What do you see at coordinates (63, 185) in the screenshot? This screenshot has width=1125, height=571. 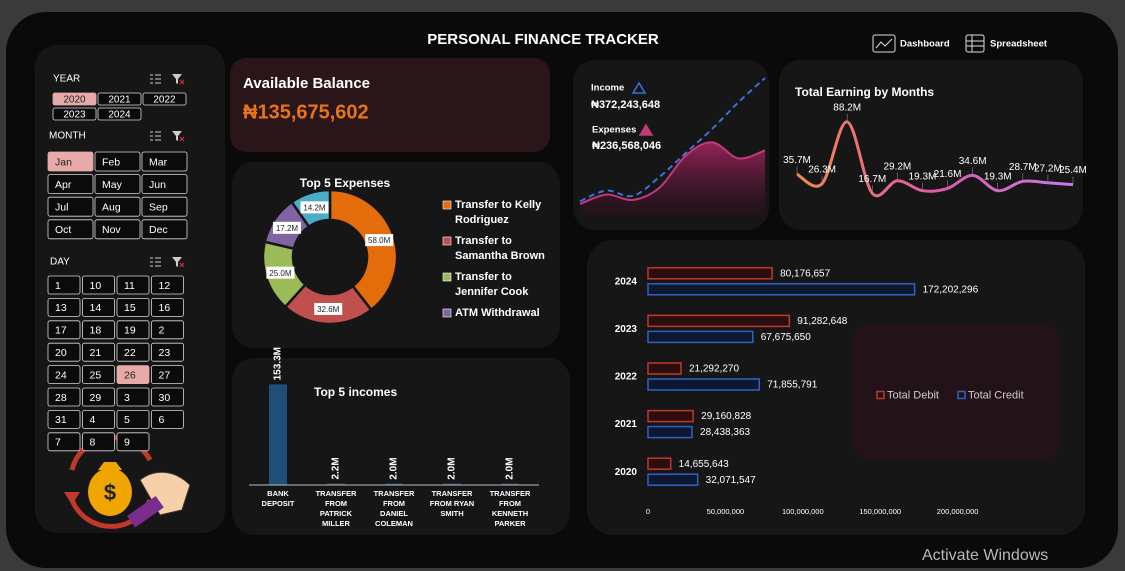 I see `filter-option-label: Apr` at bounding box center [63, 185].